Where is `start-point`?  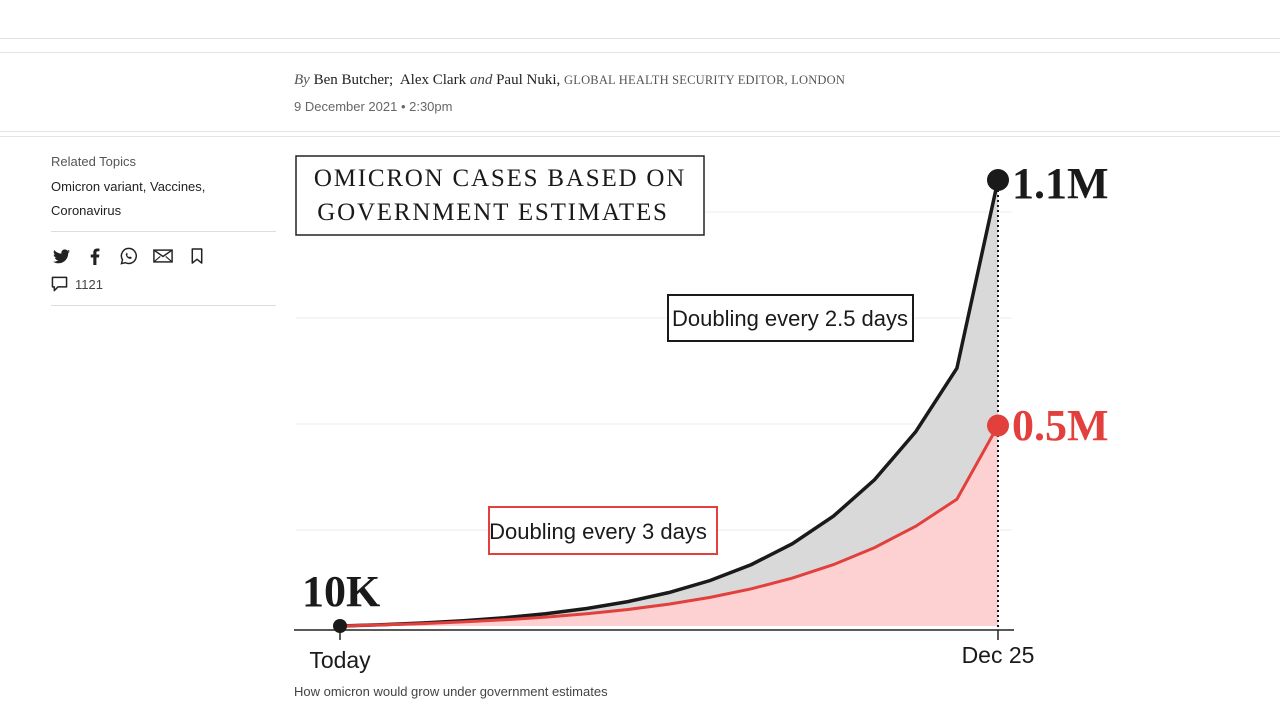
start-point is located at coordinates (340, 626).